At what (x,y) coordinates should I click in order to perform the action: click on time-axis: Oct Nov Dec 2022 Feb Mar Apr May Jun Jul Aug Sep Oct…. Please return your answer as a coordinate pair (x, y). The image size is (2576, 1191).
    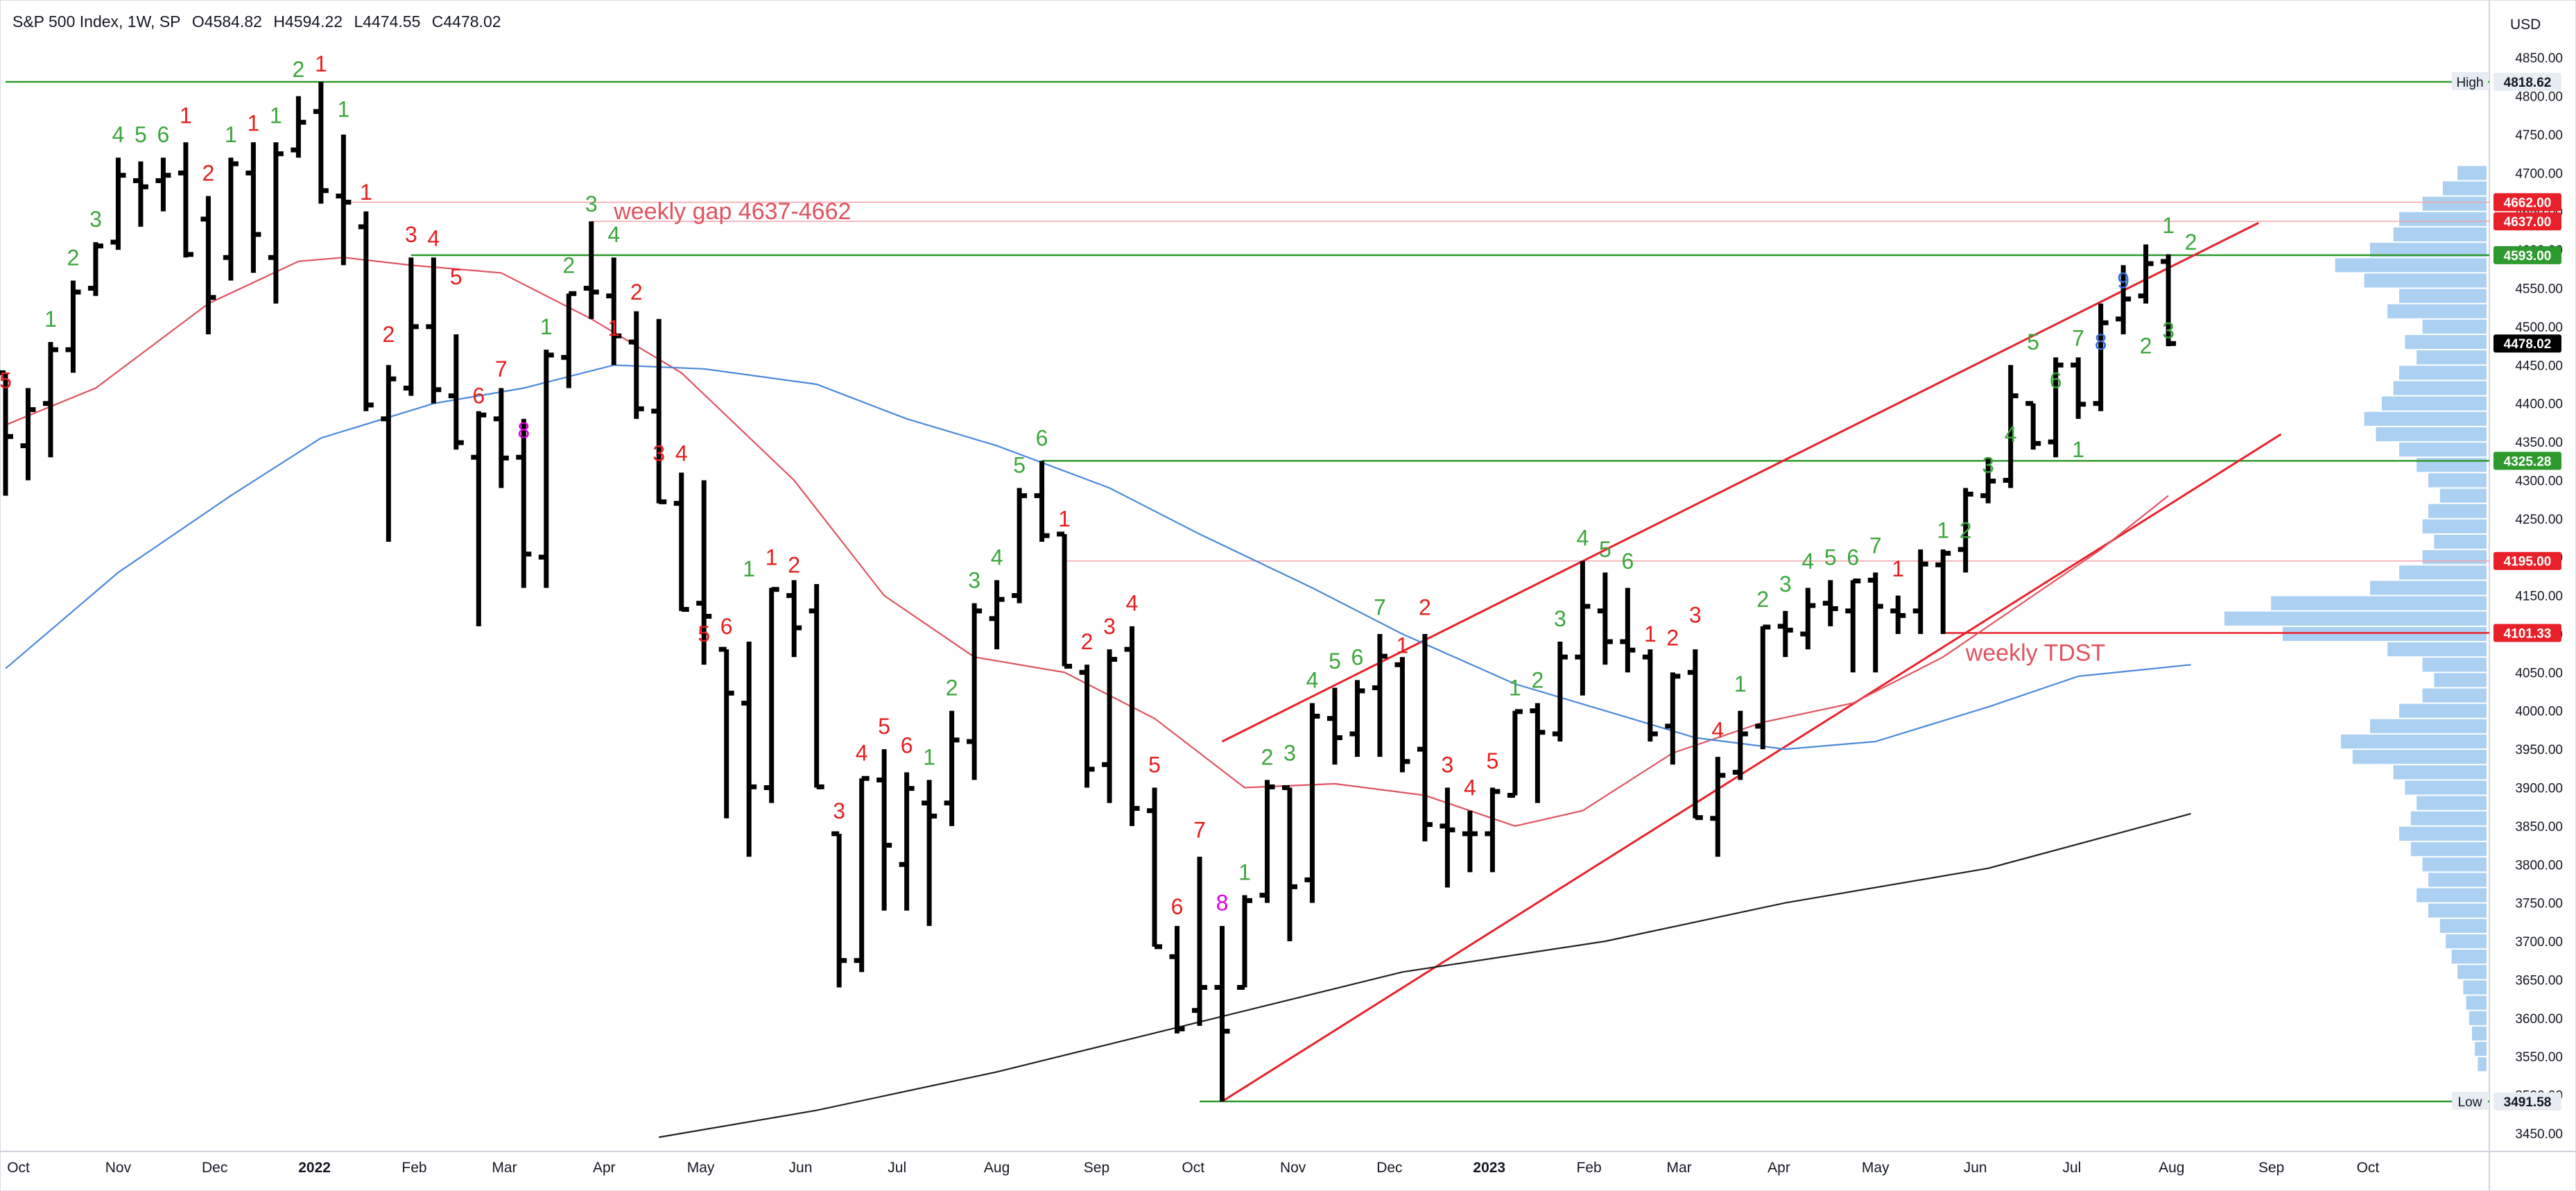
    Looking at the image, I should click on (1193, 1168).